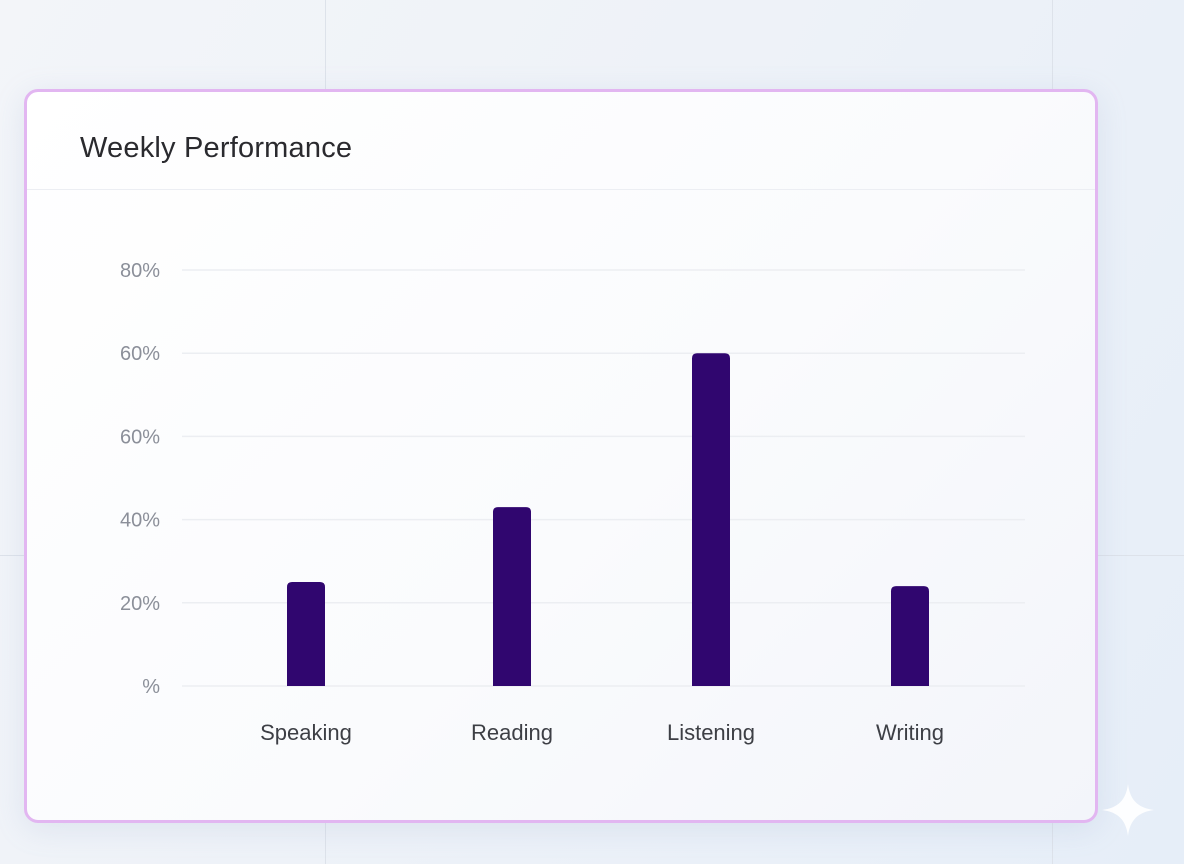  Describe the element at coordinates (306, 634) in the screenshot. I see `bar-speaking` at that location.